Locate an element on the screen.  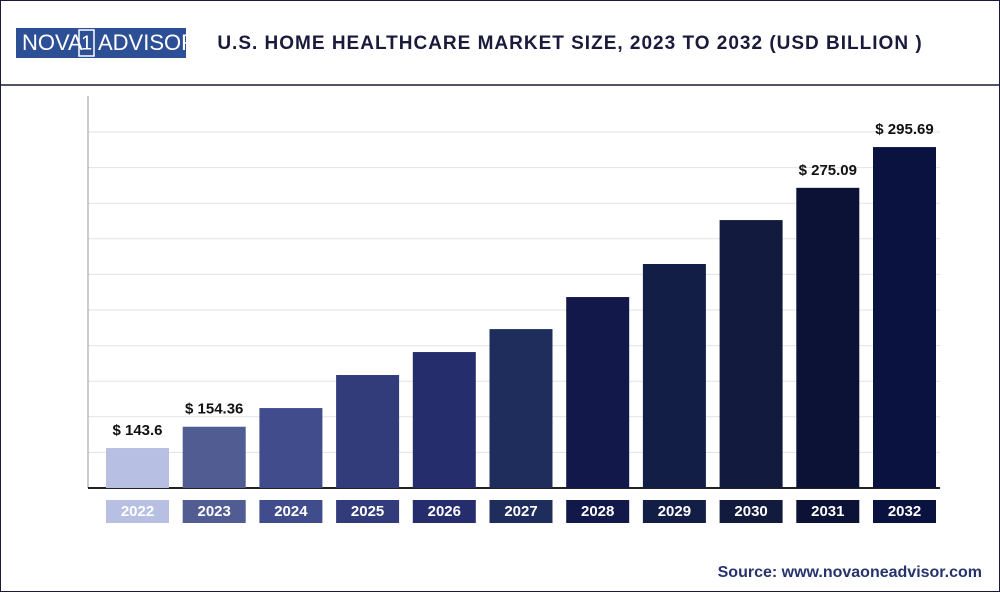
logo-text: ADVISOR is located at coordinates (147, 42).